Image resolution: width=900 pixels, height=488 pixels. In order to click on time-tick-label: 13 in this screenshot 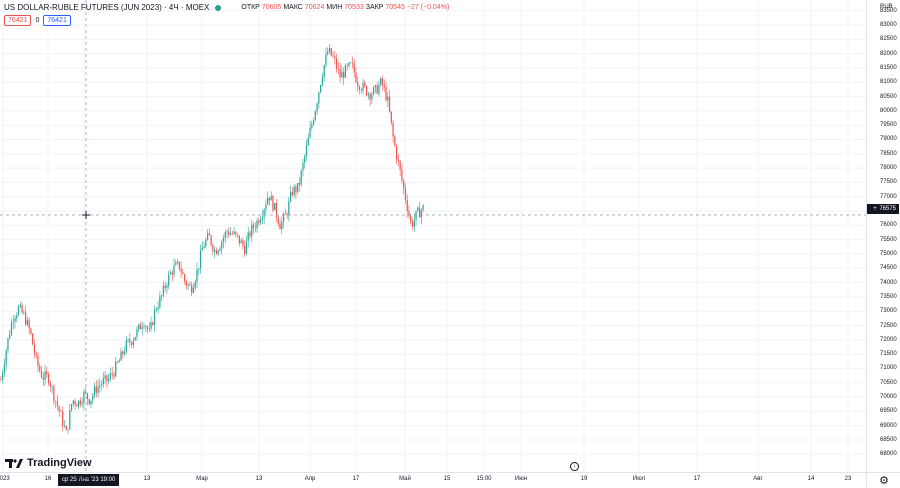, I will do `click(147, 479)`.